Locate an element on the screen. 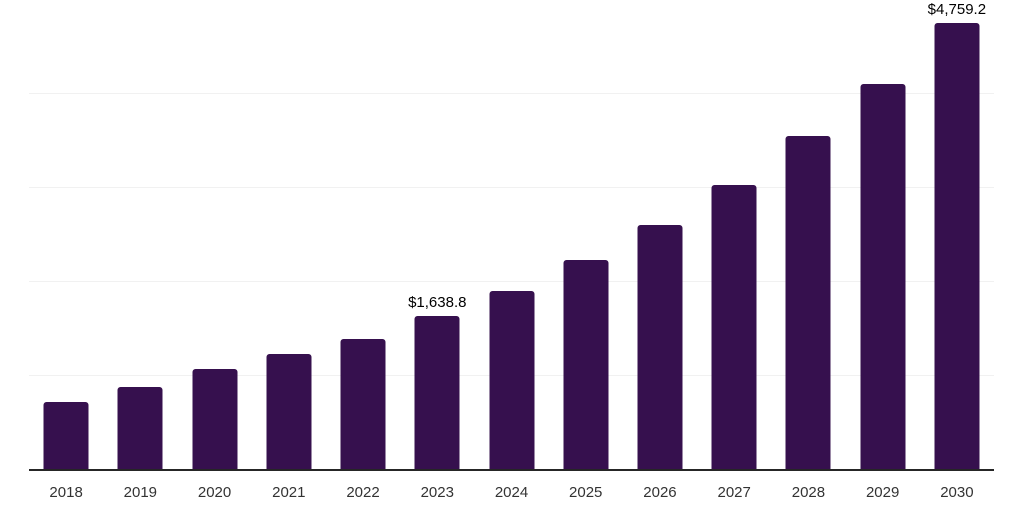 The image size is (1024, 512). x-axis-label-2026: 2026 is located at coordinates (660, 492).